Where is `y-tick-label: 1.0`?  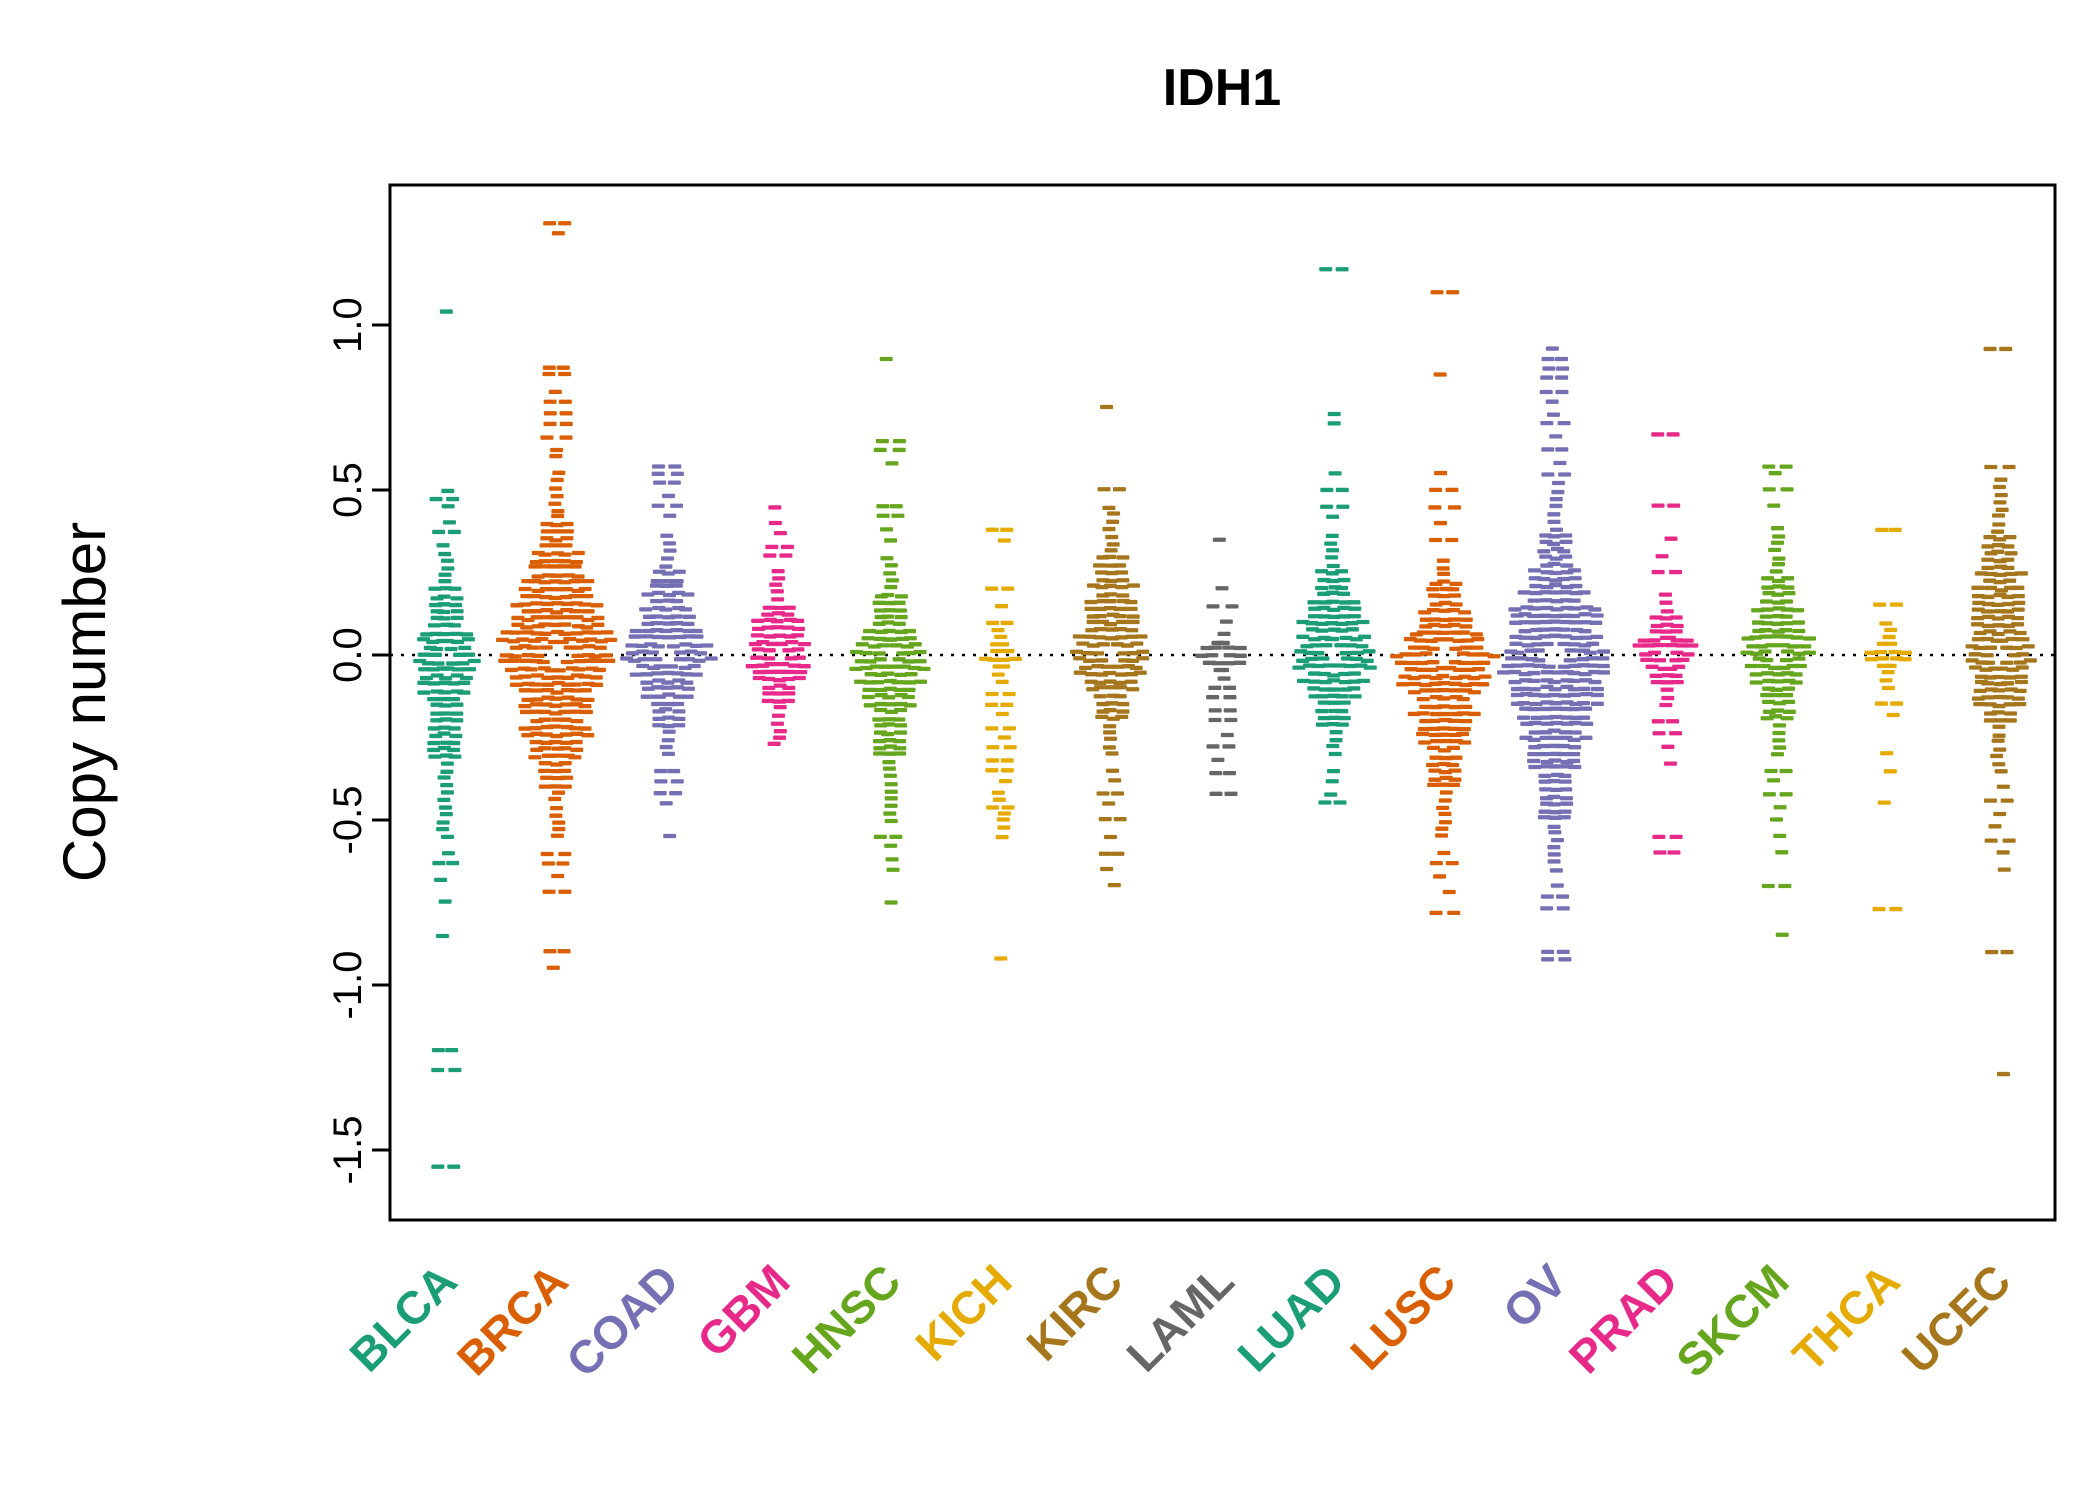 y-tick-label: 1.0 is located at coordinates (348, 325).